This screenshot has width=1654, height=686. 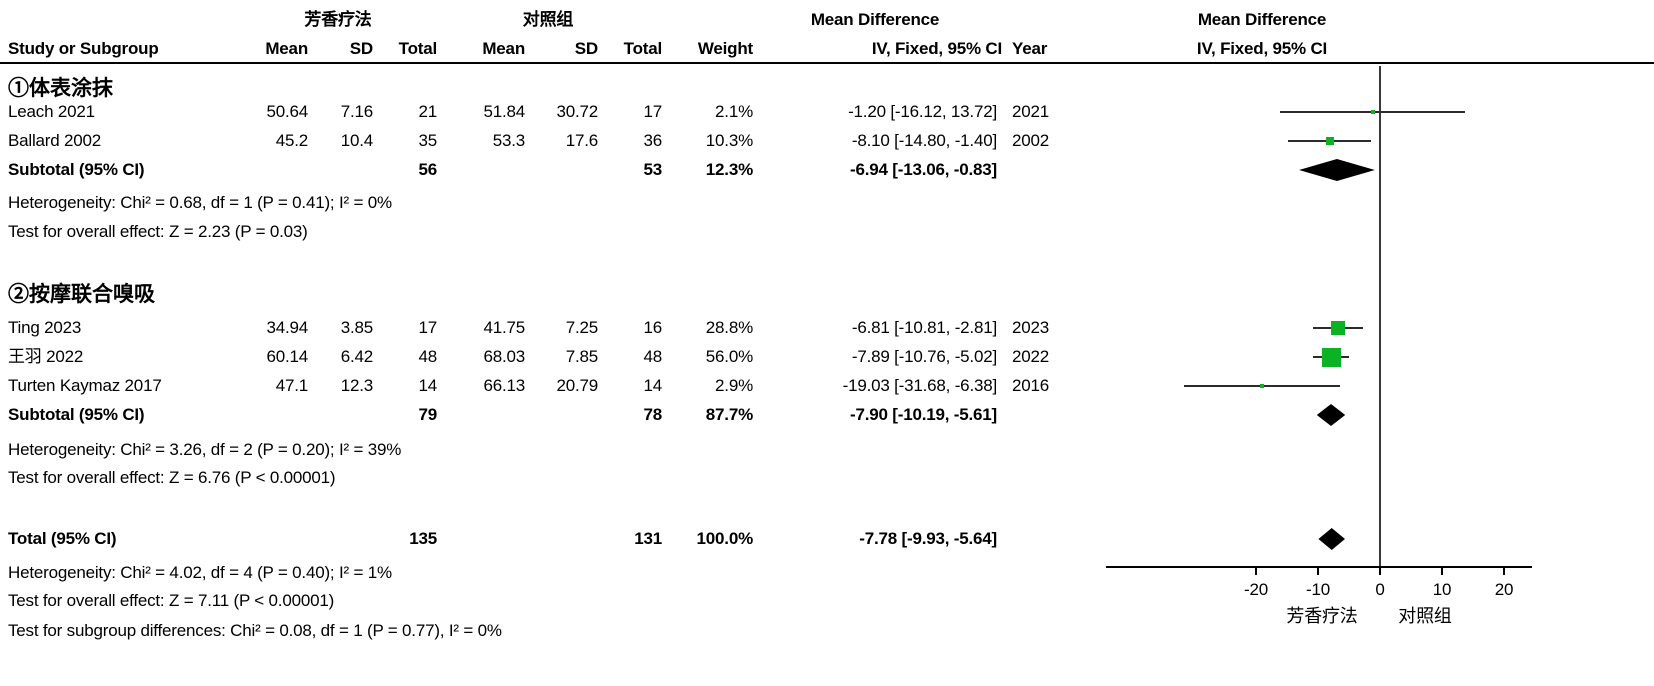 I want to click on study-total2: 16, so click(x=652, y=327).